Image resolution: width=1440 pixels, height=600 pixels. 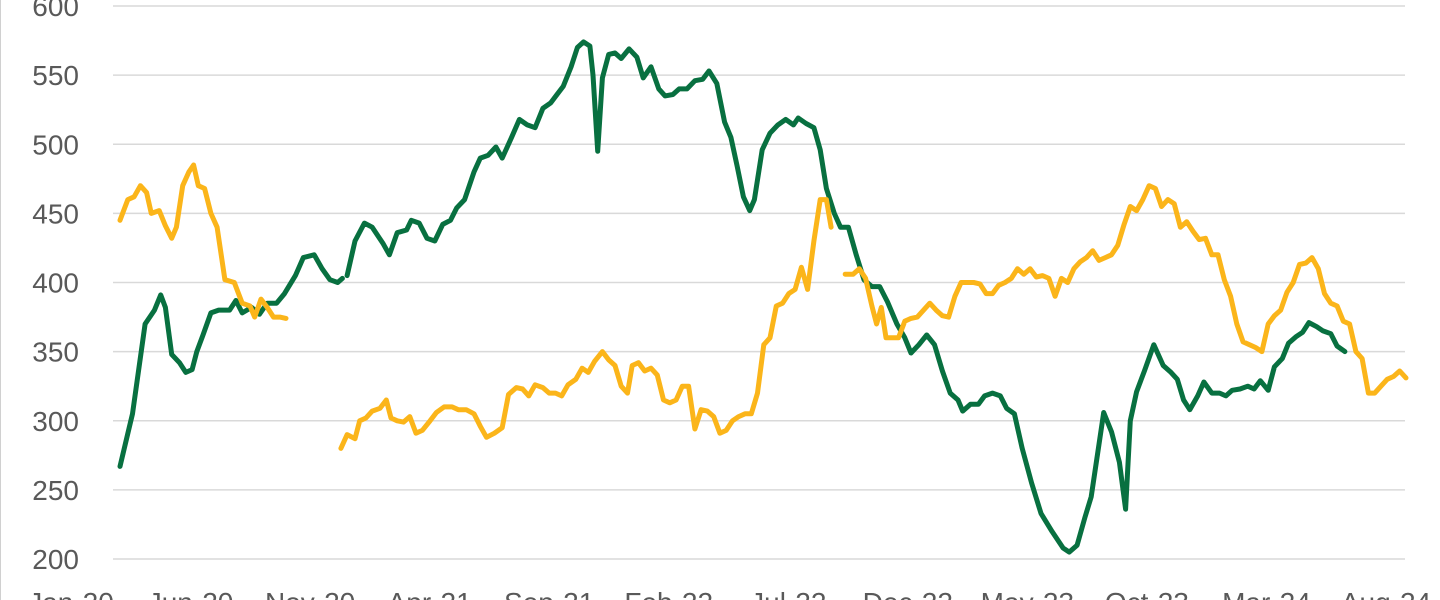 What do you see at coordinates (788, 593) in the screenshot?
I see `x-tick-label: Jul-22` at bounding box center [788, 593].